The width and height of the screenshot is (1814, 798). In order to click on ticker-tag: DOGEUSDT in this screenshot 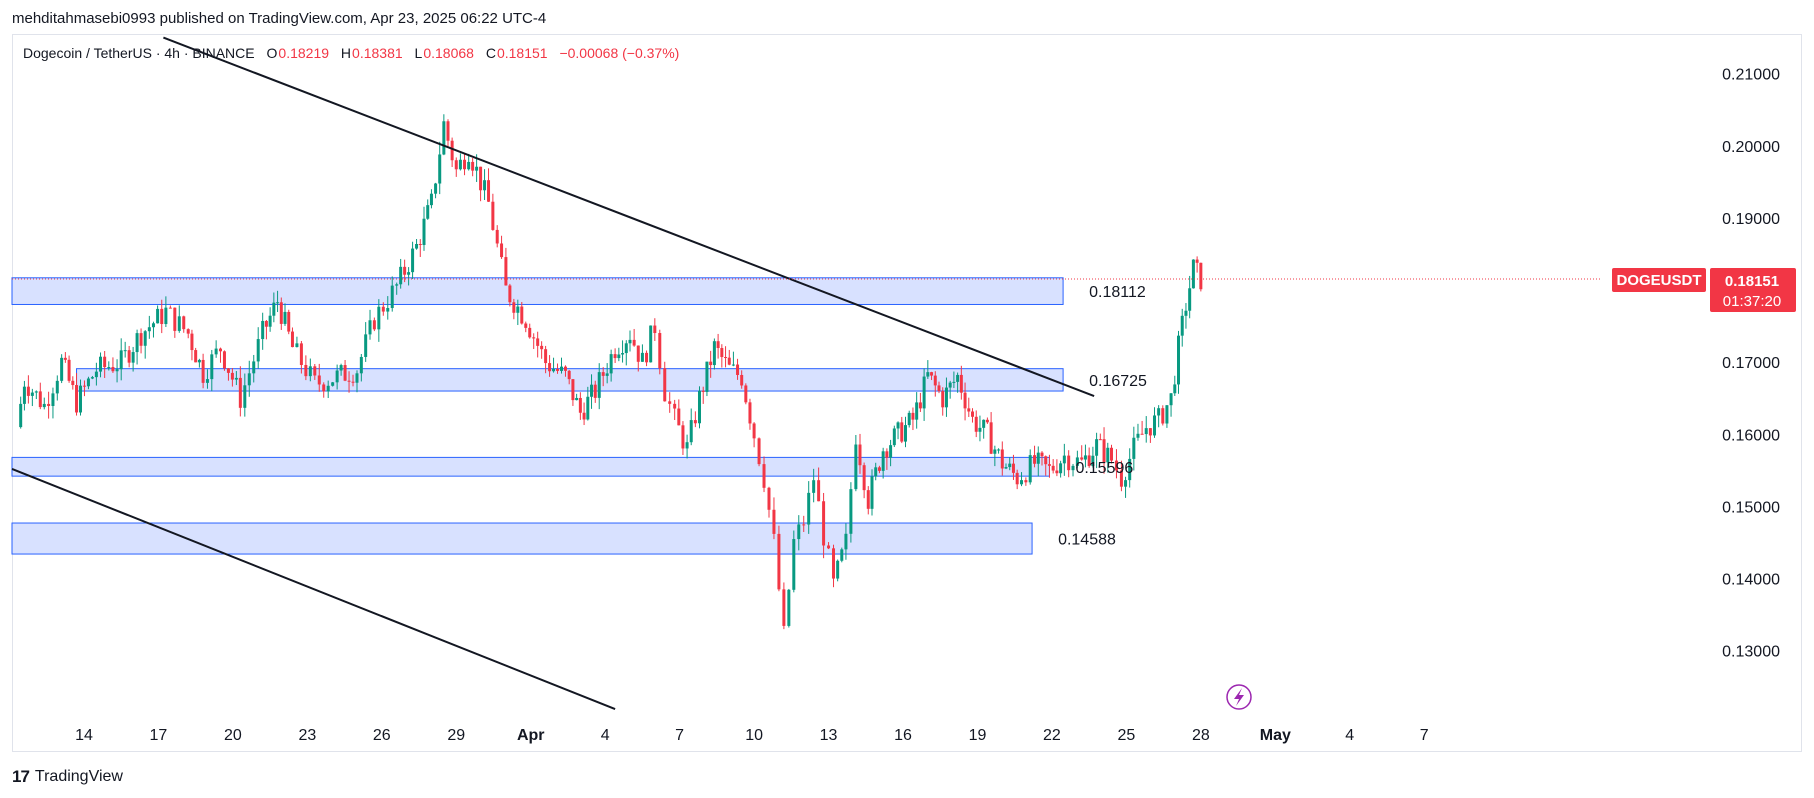, I will do `click(1659, 280)`.